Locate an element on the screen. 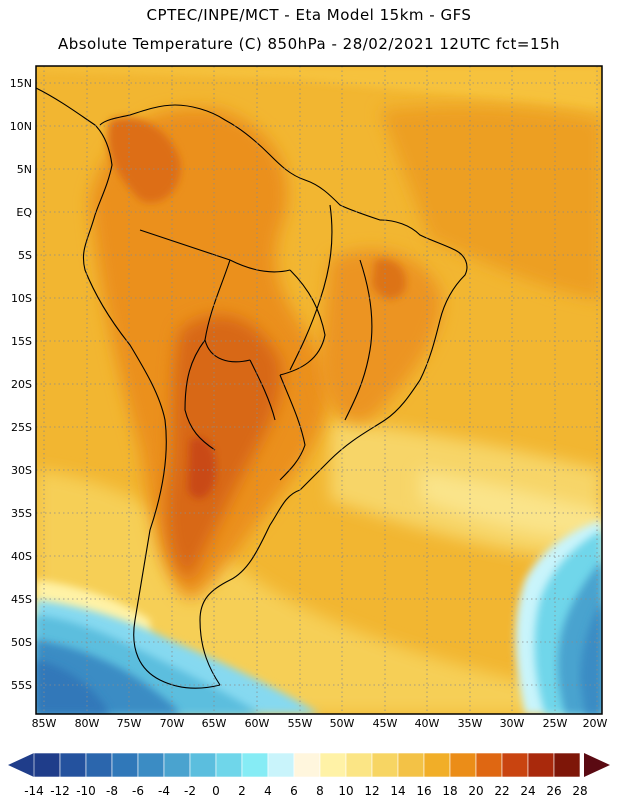 Image resolution: width=618 pixels, height=800 pixels. colorbar-label: 24 is located at coordinates (527, 791).